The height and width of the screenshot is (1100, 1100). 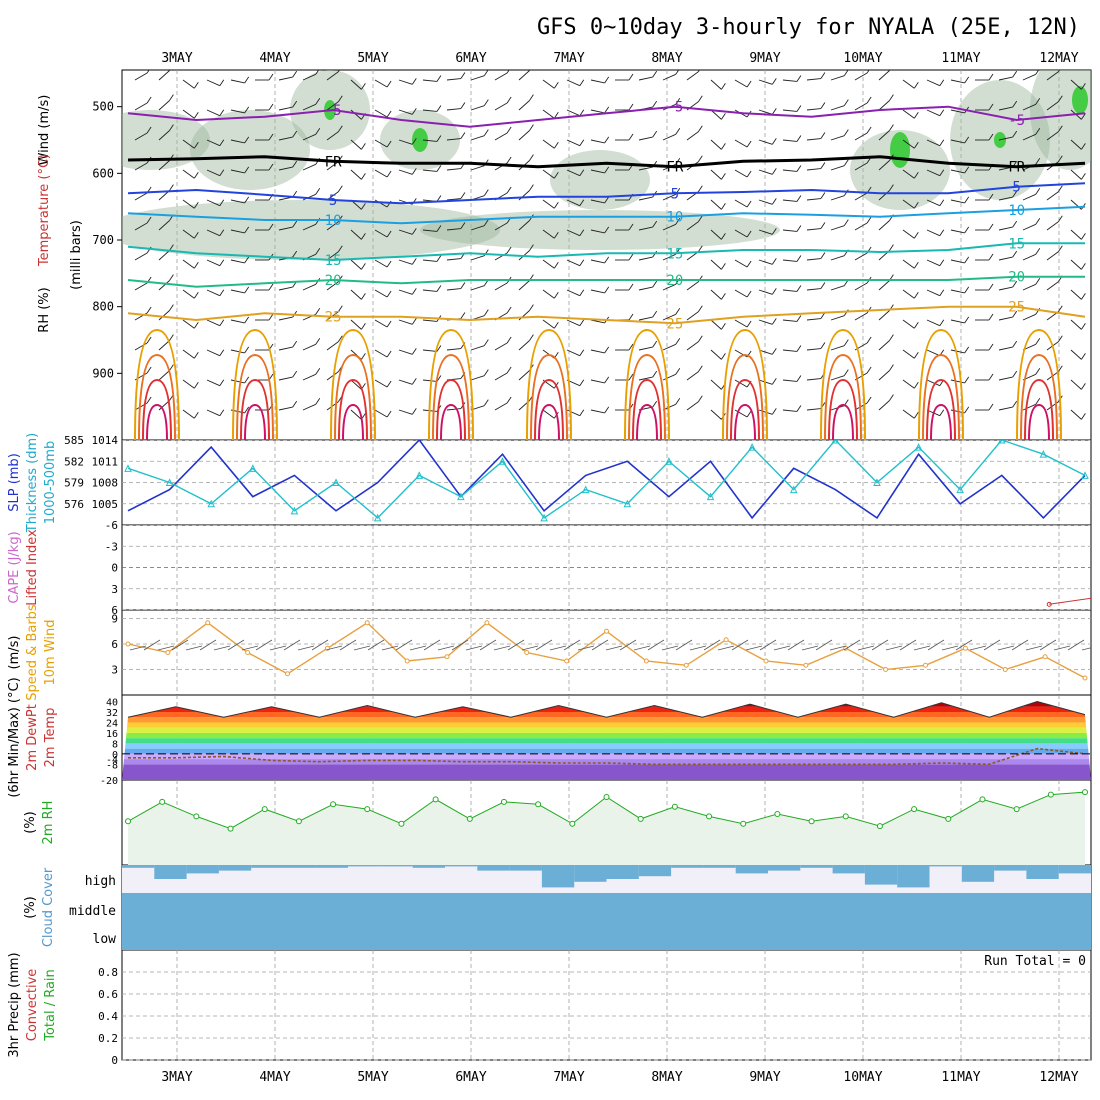 I want to click on rh-shading, so click(x=900, y=170).